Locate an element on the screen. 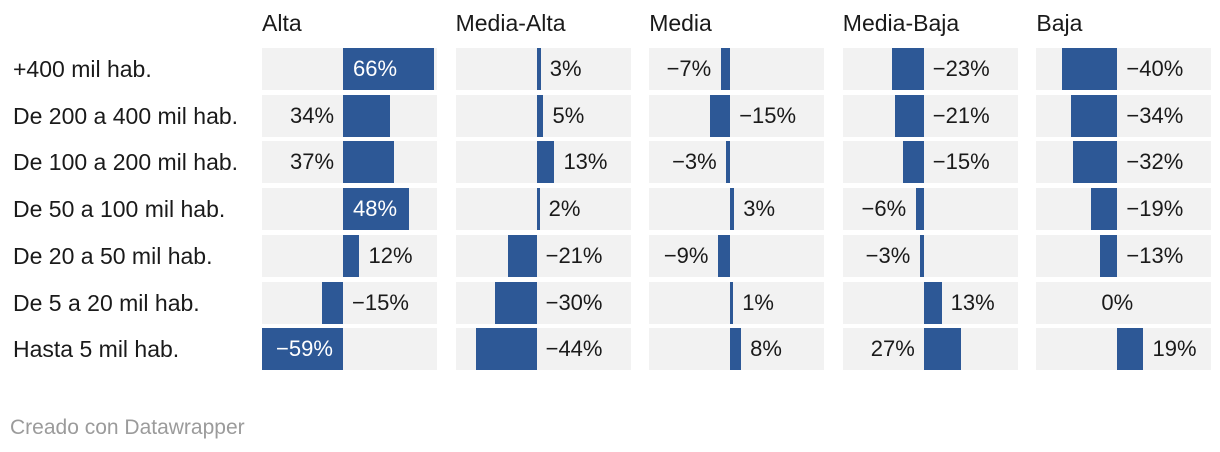 The width and height of the screenshot is (1220, 452). value-label: 1% is located at coordinates (758, 302).